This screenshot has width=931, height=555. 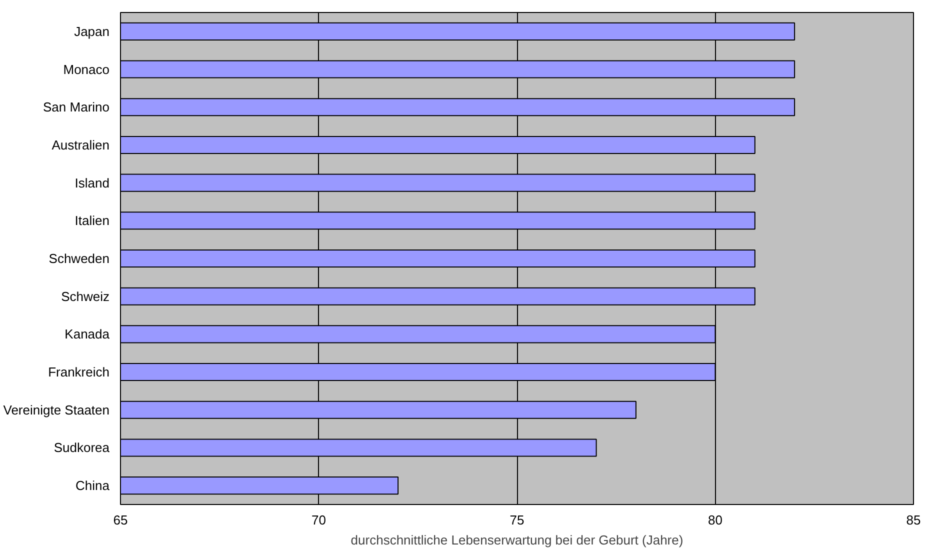 What do you see at coordinates (92, 220) in the screenshot?
I see `y-tick-label: Italien` at bounding box center [92, 220].